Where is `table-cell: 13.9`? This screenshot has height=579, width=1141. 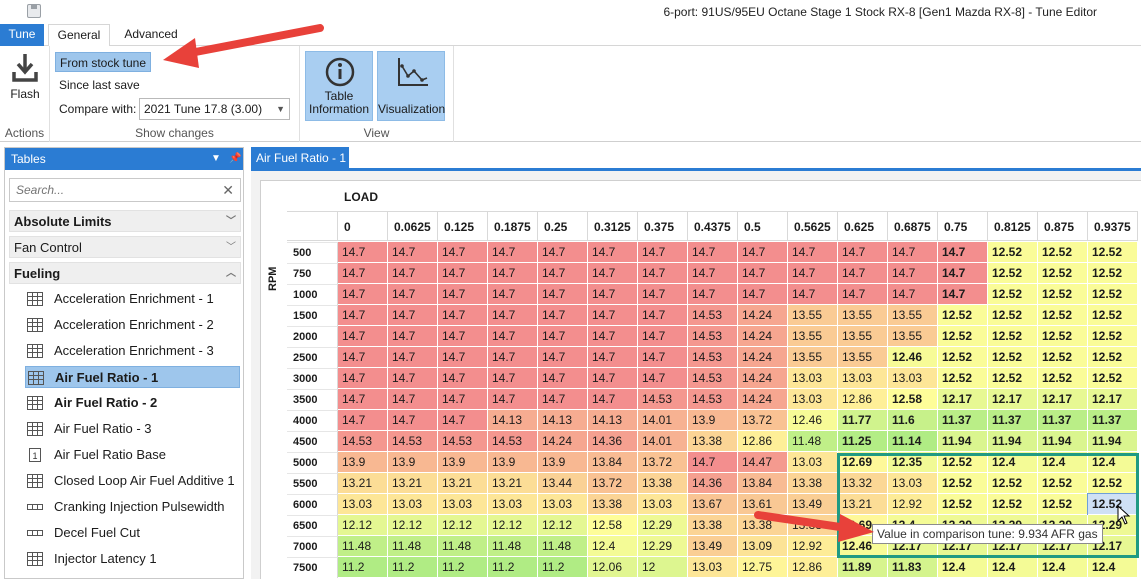 table-cell: 13.9 is located at coordinates (363, 462).